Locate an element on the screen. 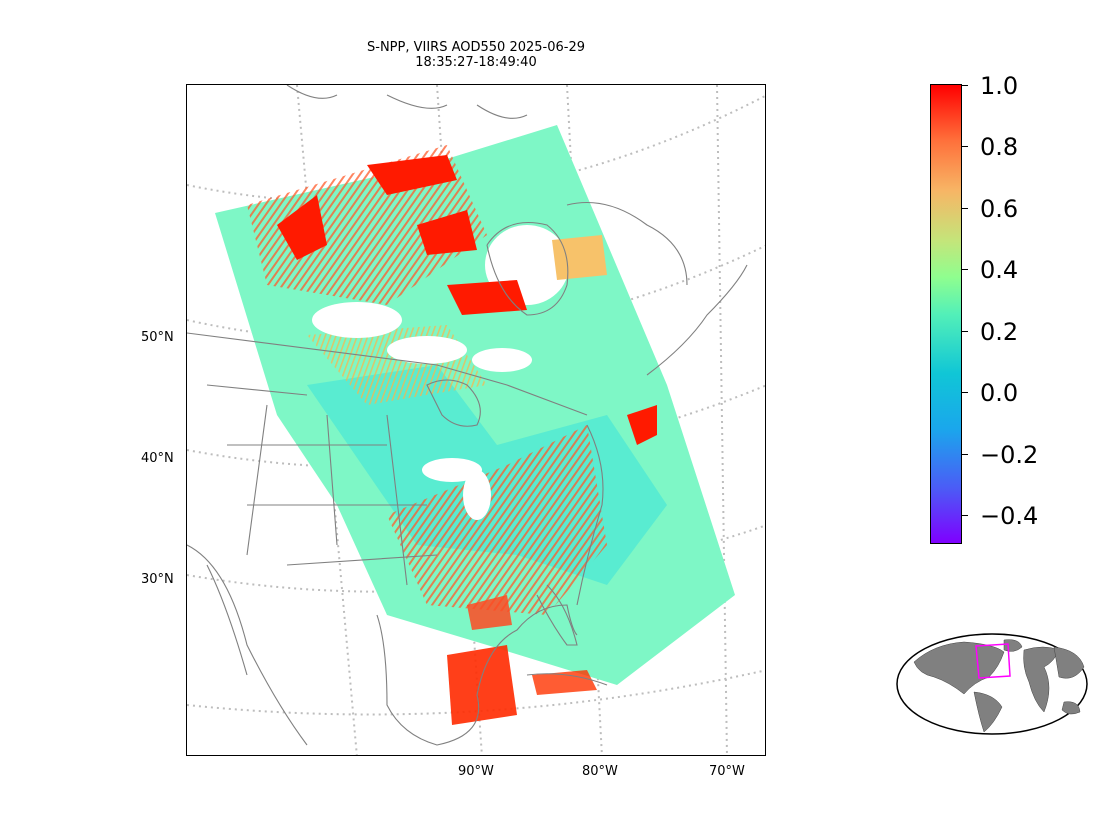 The image size is (1120, 840). arctic-islands is located at coordinates (407, 102).